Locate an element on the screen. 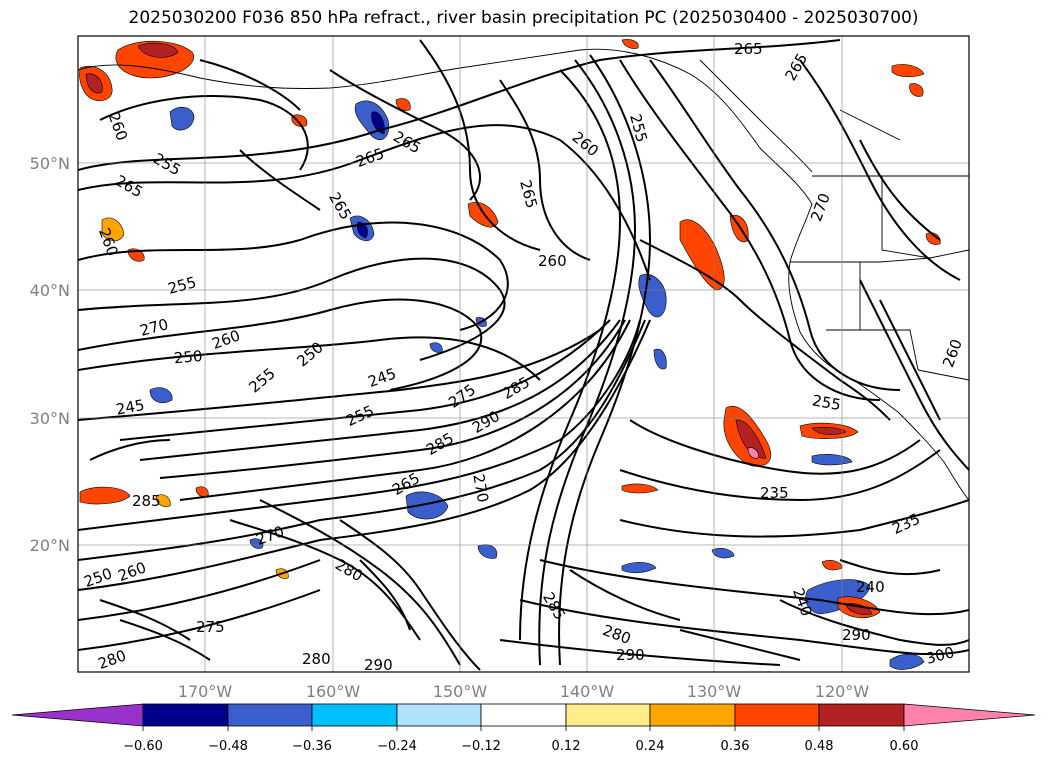 Image resolution: width=1047 pixels, height=765 pixels. colorbar-tick-label: −0.60 is located at coordinates (143, 746).